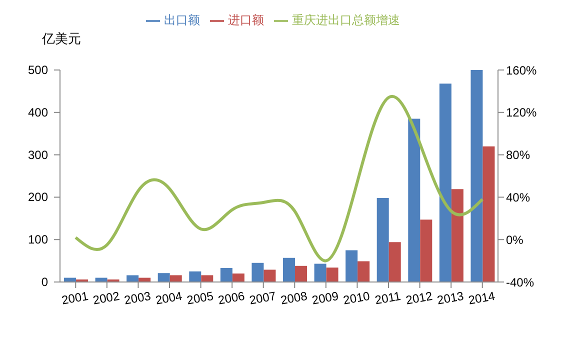  Describe the element at coordinates (38, 239) in the screenshot. I see `y-tick-label: 100` at that location.